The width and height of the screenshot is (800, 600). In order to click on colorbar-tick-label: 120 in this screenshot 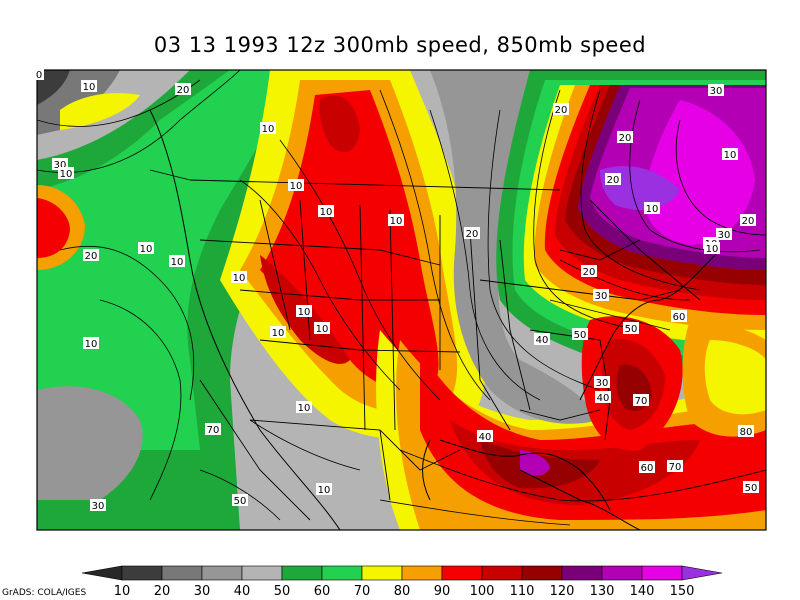, I will do `click(562, 591)`.